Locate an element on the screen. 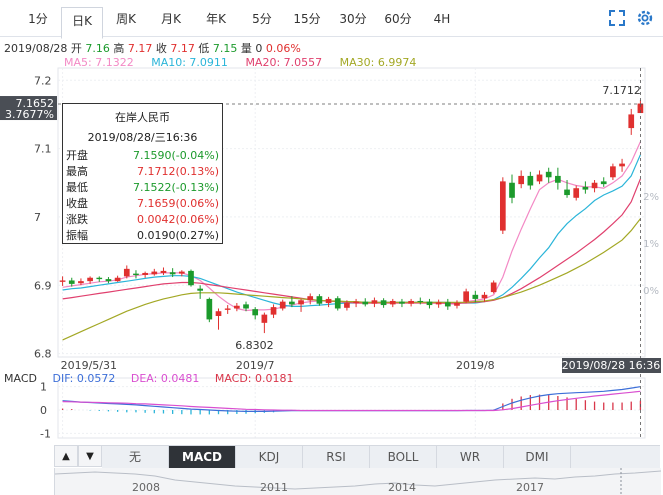 The image size is (663, 495). tab-yearly-k: 年K is located at coordinates (216, 19).